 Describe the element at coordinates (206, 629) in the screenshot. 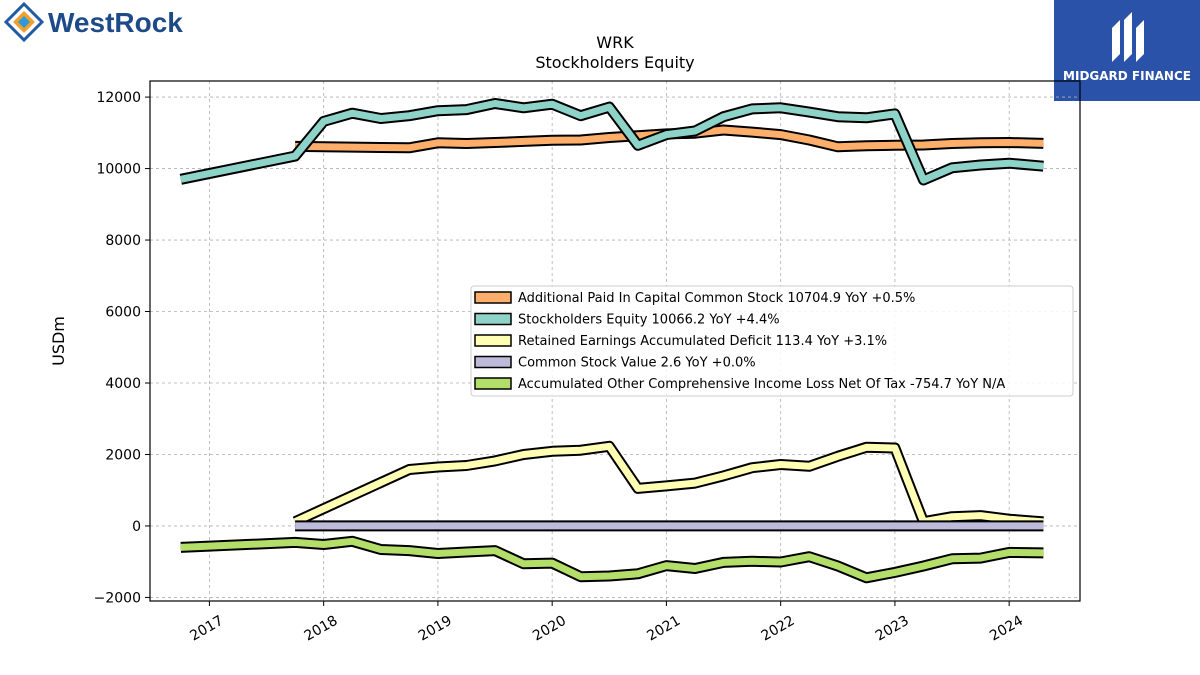

I see `x-tick-label: 2017` at that location.